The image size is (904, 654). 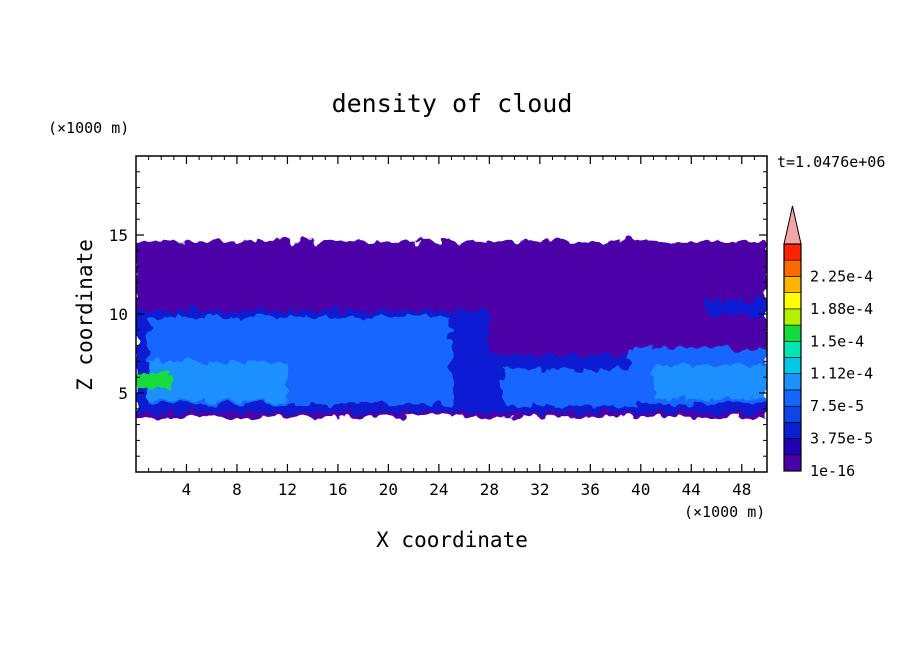 I want to click on y-tick-label: 5, so click(x=123, y=393).